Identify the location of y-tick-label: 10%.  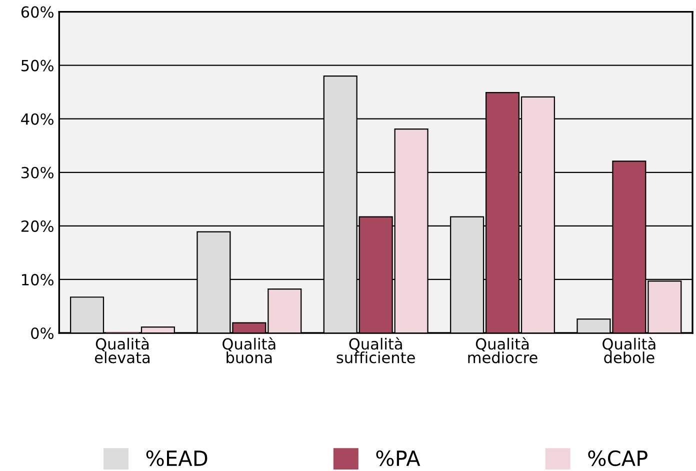
(38, 280).